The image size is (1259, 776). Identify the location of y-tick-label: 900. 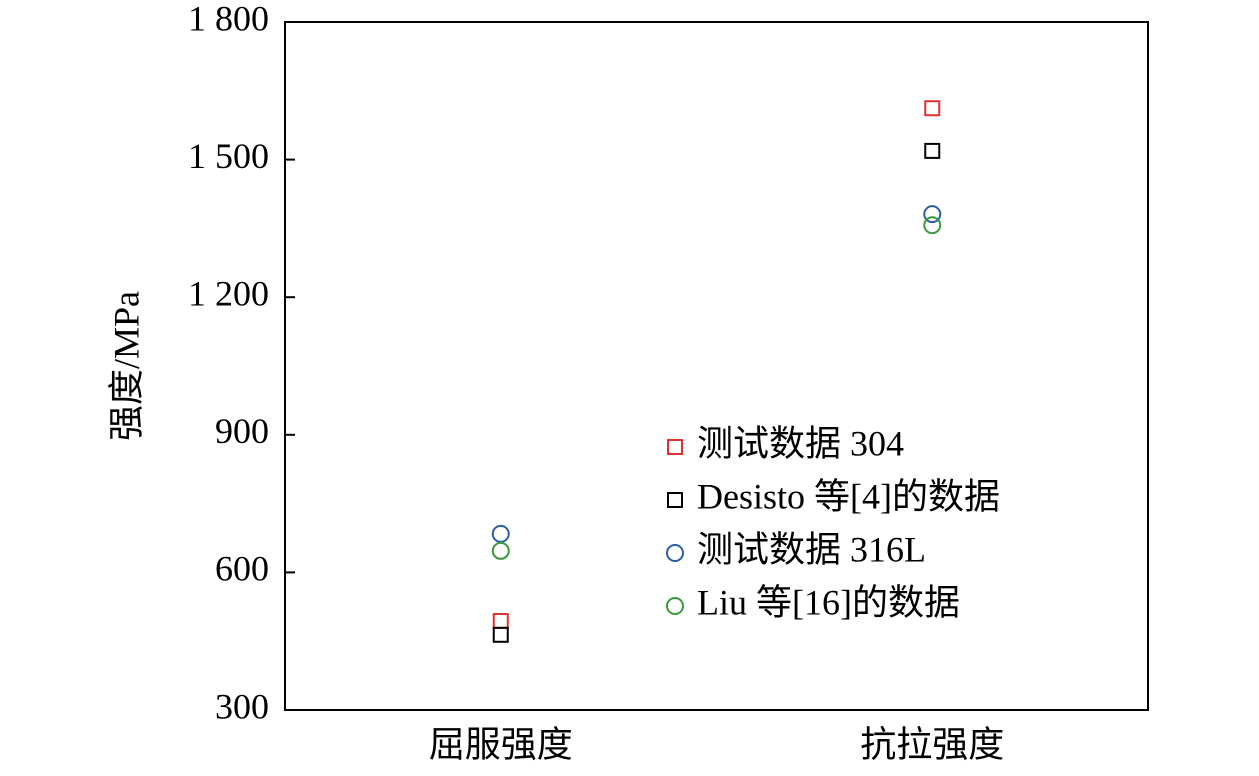
(242, 431).